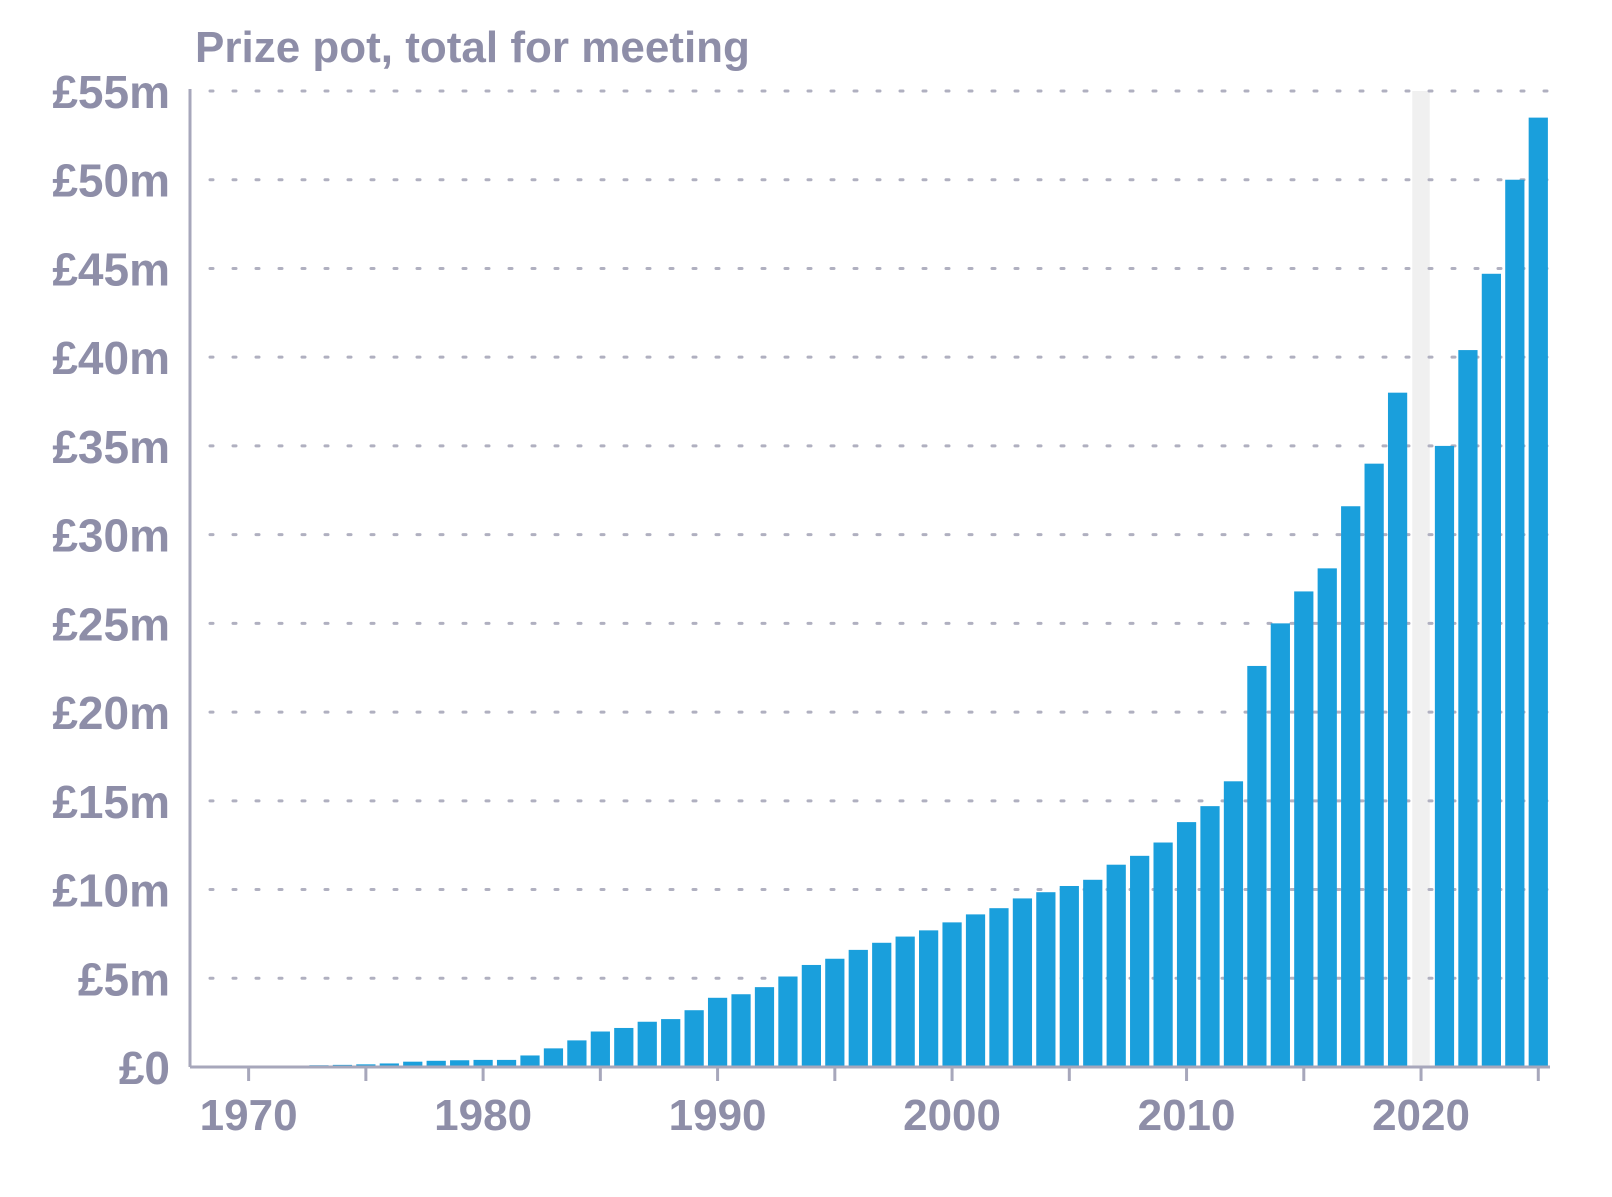  What do you see at coordinates (952, 994) in the screenshot?
I see `bar-2000` at bounding box center [952, 994].